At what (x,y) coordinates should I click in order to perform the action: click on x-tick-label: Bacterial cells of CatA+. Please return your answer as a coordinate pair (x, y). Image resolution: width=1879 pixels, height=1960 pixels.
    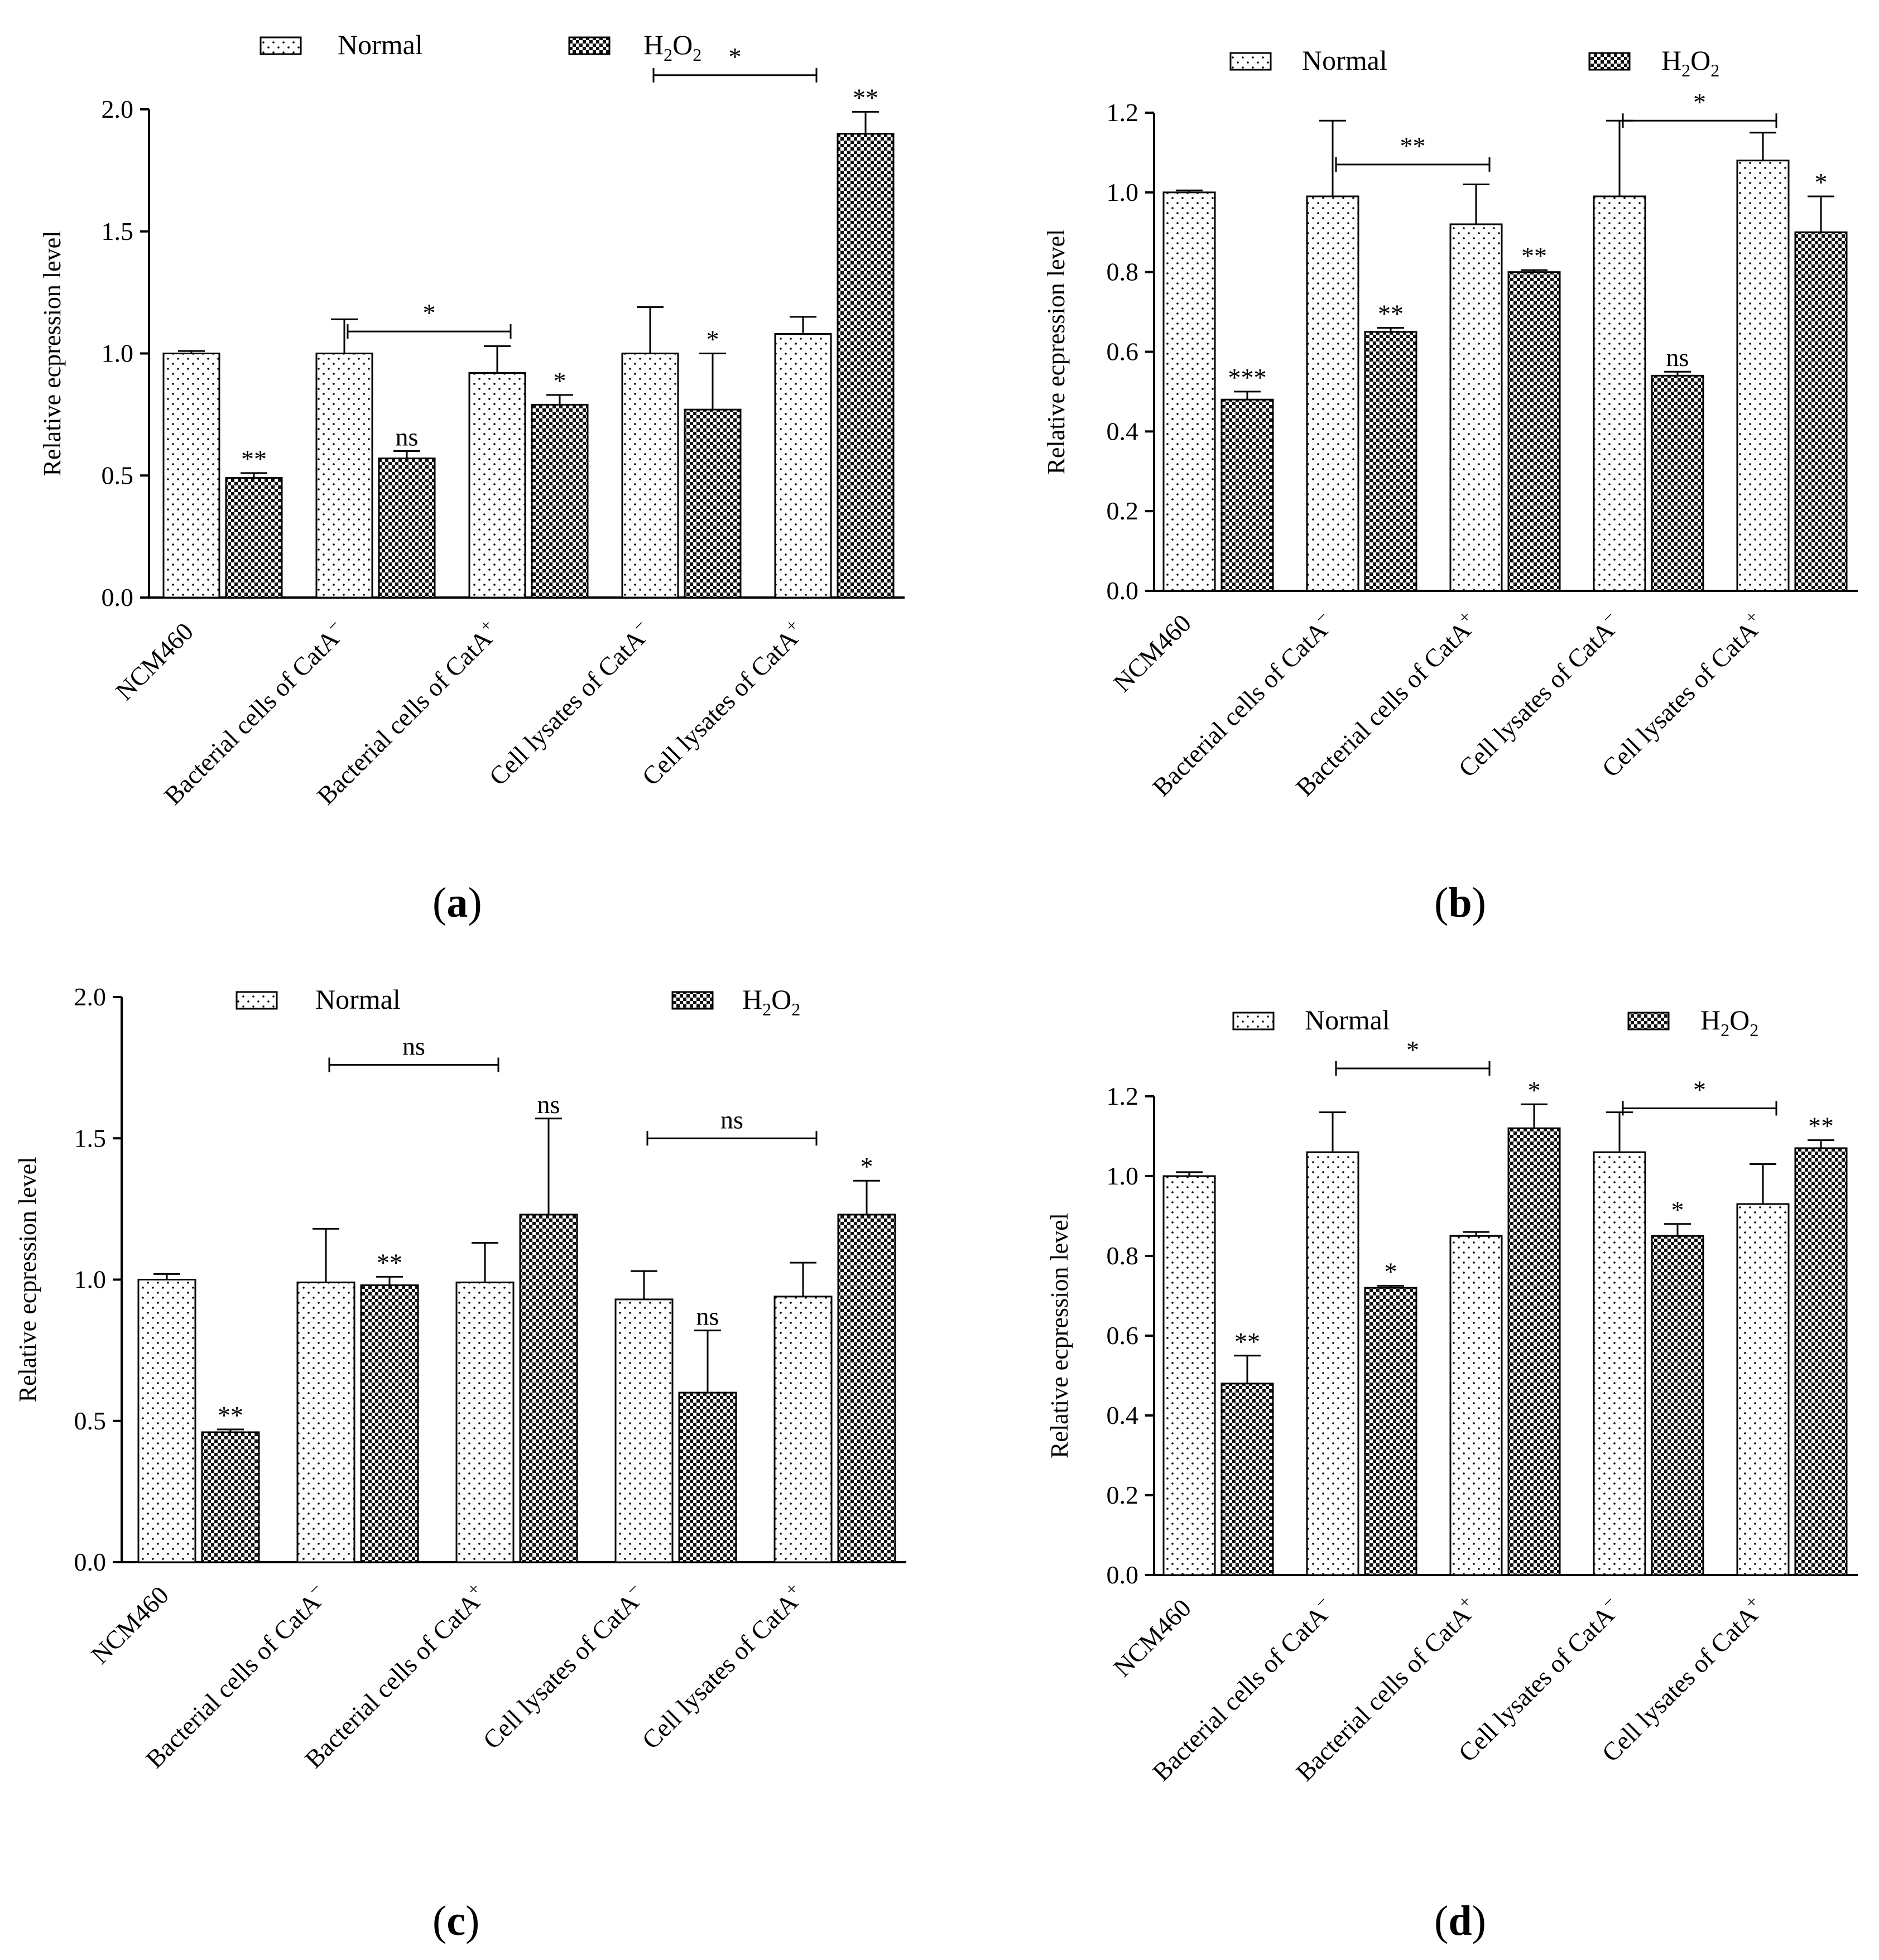
    Looking at the image, I should click on (394, 1676).